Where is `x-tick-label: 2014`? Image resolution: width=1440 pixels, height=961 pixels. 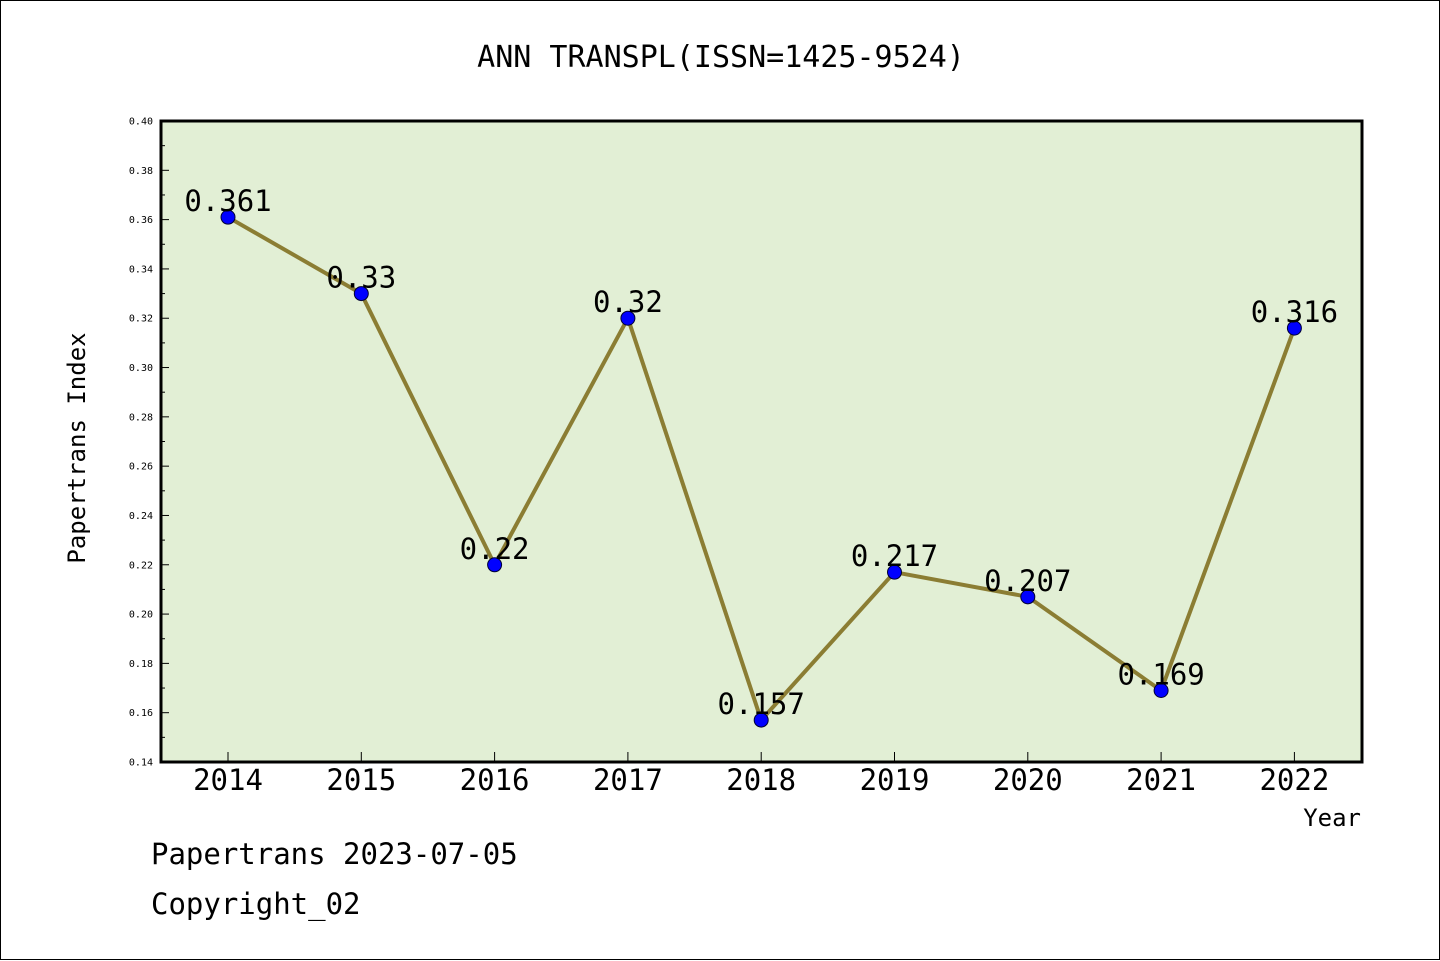
x-tick-label: 2014 is located at coordinates (228, 780).